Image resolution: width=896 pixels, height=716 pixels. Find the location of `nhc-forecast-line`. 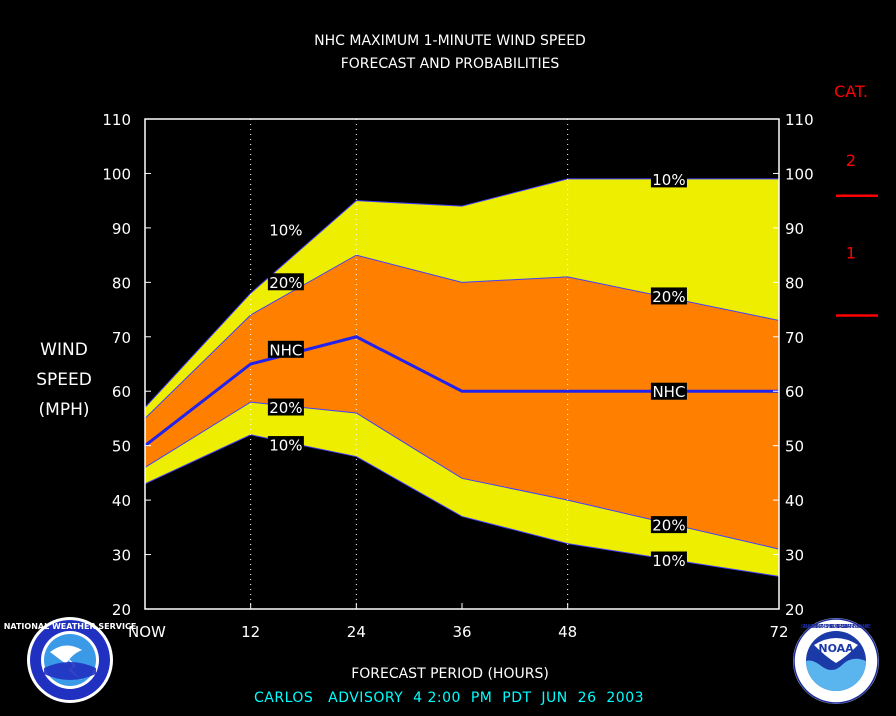

nhc-forecast-line is located at coordinates (461, 391).